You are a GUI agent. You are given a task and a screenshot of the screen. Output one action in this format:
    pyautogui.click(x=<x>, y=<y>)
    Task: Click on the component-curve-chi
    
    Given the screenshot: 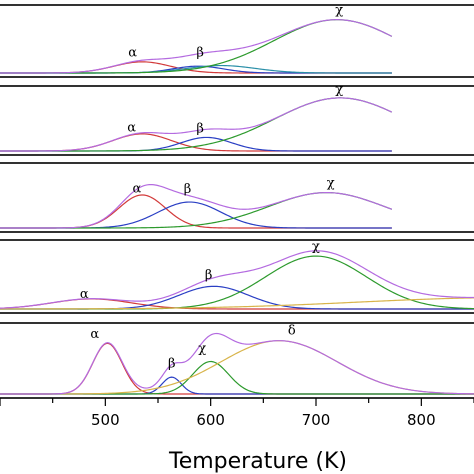 What is the action you would take?
    pyautogui.click(x=237, y=282)
    